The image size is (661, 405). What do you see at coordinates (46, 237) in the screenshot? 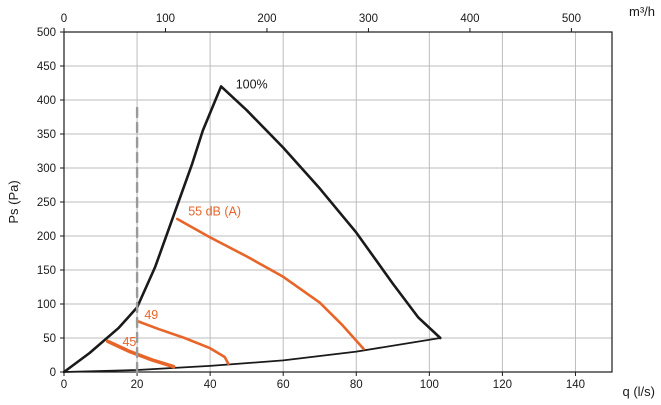
I see `y-tick-label: 200` at bounding box center [46, 237].